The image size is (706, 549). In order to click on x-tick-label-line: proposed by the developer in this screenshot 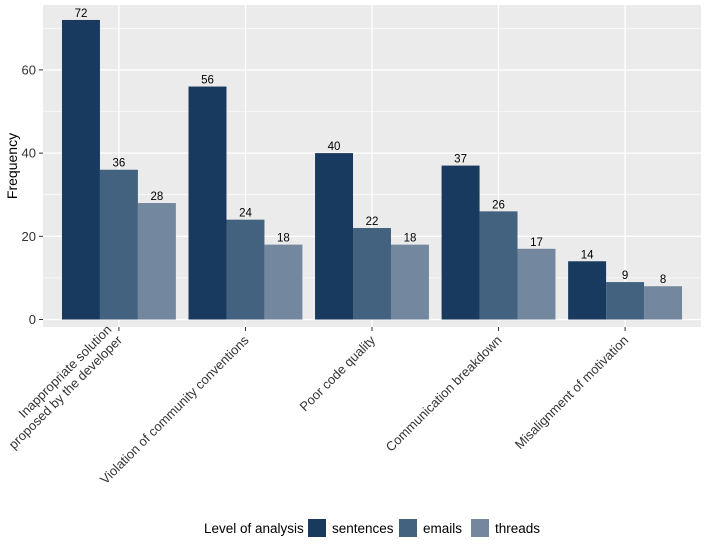, I will do `click(66, 392)`.